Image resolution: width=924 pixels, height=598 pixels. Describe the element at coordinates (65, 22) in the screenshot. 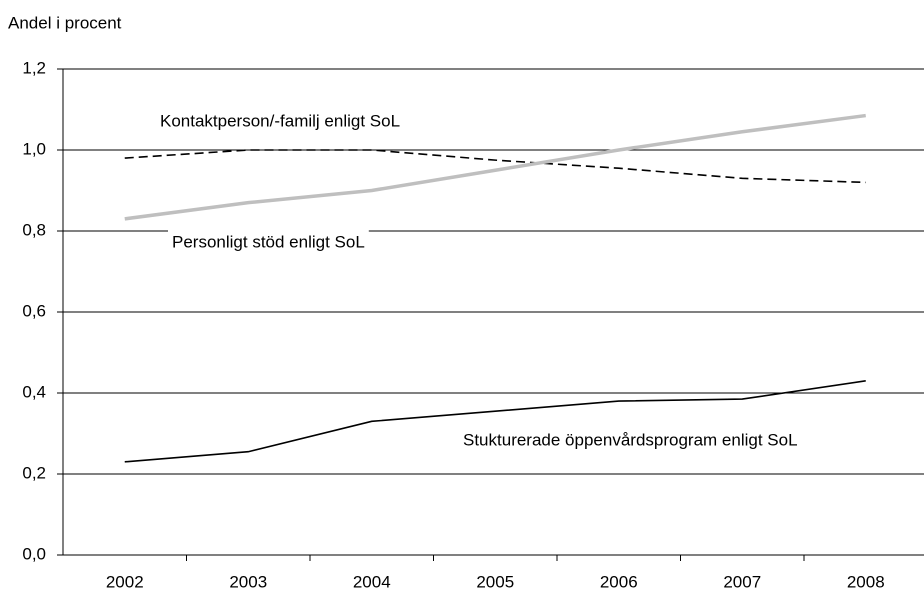

I see `y-axis-label: Andel i procent` at that location.